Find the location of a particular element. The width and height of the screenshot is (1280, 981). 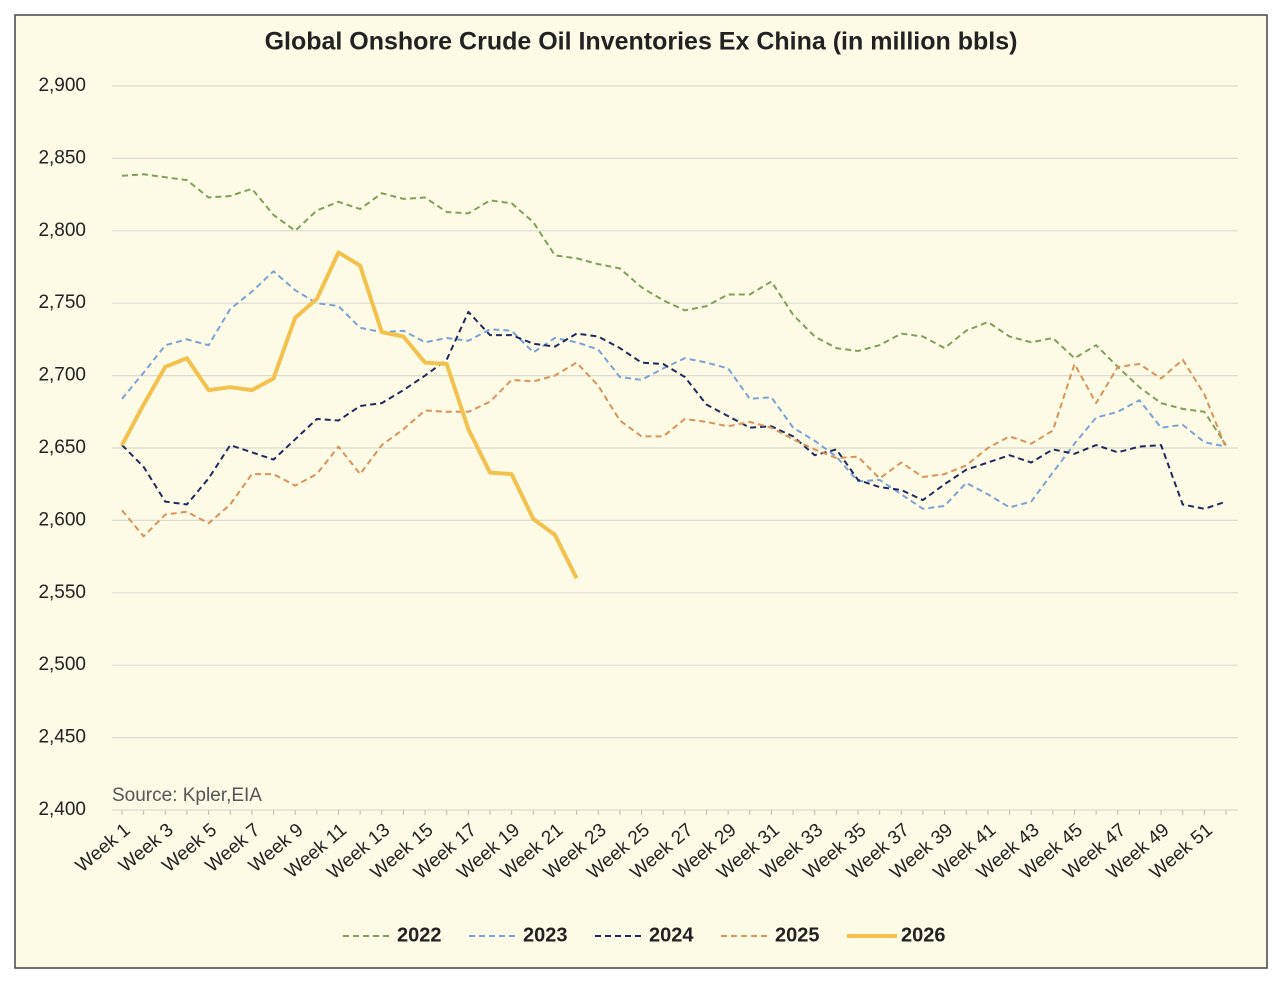

legend-label: 2022 is located at coordinates (419, 935).